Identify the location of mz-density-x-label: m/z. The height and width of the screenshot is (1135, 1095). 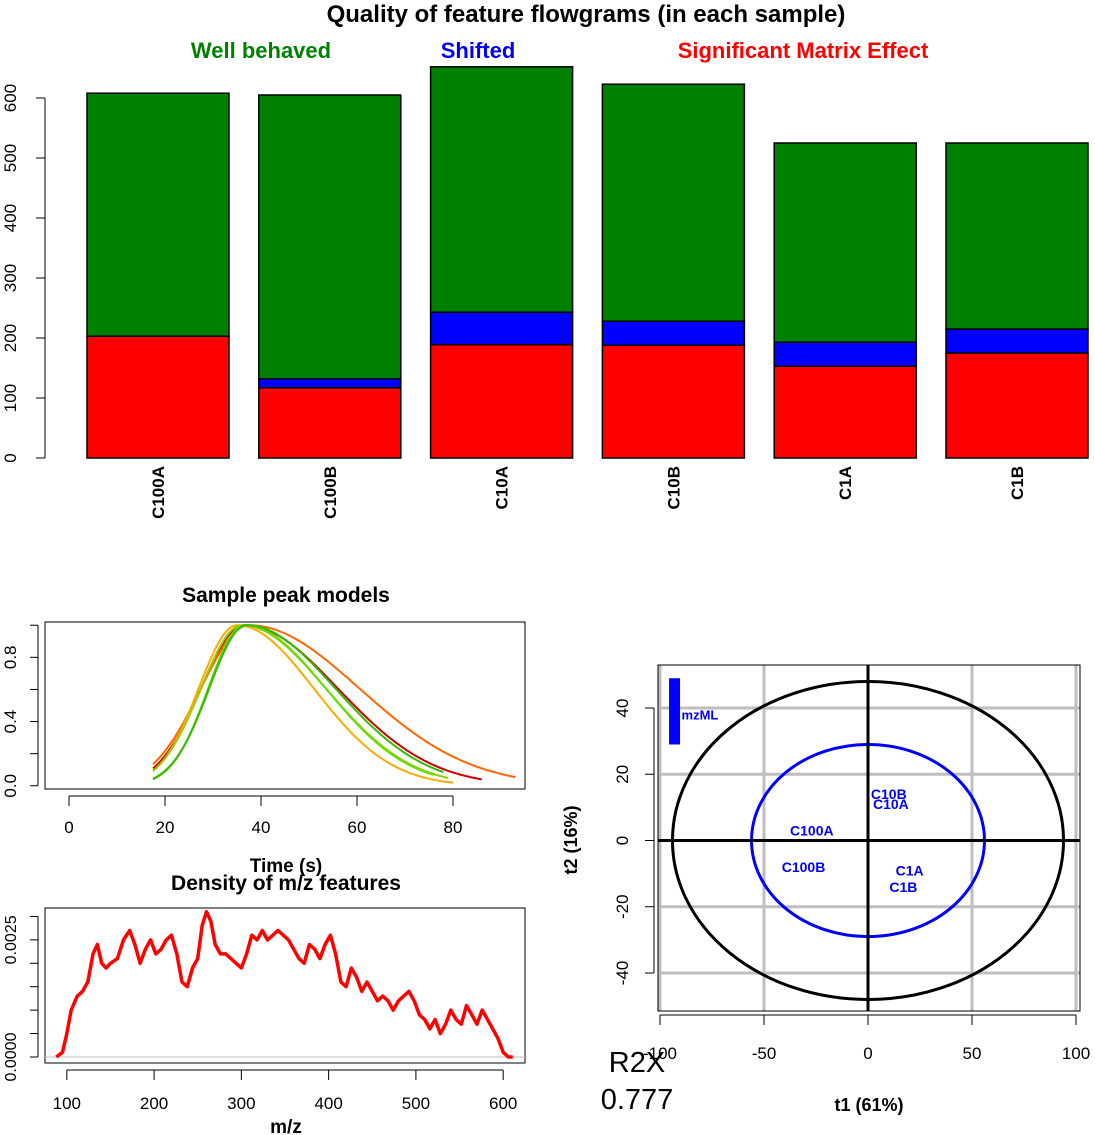
(286, 1126).